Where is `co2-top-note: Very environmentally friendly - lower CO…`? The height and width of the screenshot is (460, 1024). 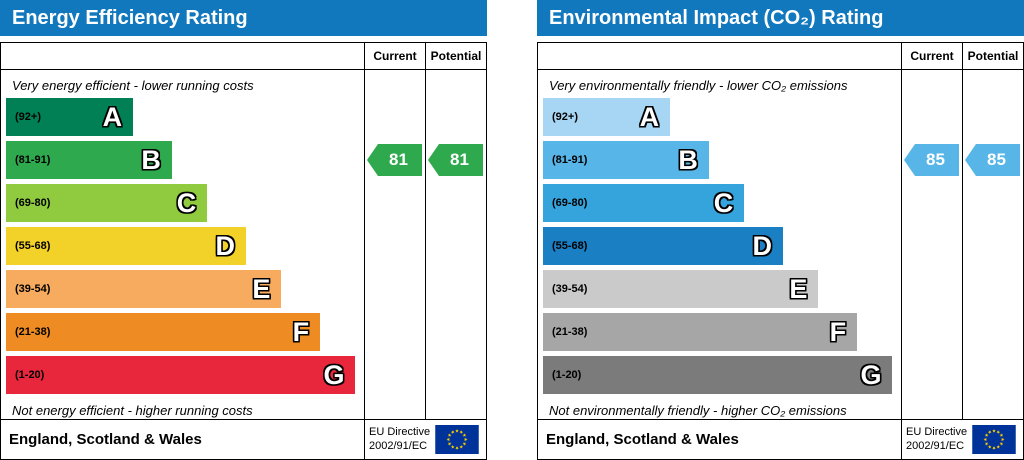
co2-top-note: Very environmentally friendly - lower CO… is located at coordinates (698, 85).